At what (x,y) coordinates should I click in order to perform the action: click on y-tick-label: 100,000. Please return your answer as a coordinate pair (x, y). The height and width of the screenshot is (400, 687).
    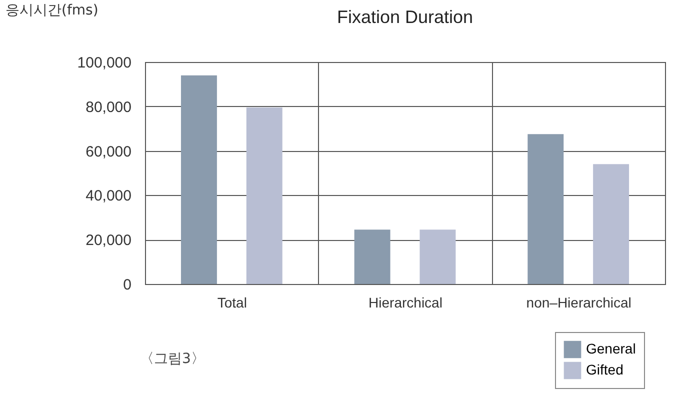
    Looking at the image, I should click on (104, 63).